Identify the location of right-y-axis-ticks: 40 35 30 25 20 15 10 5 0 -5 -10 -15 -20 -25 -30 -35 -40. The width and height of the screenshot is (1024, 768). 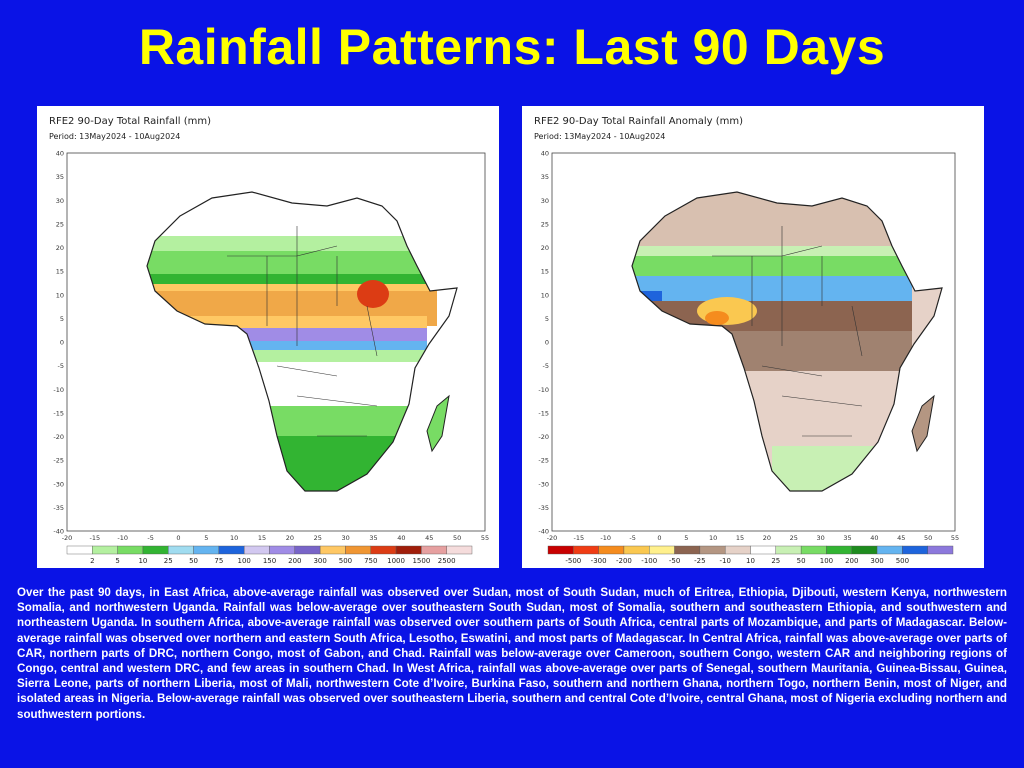
(543, 343).